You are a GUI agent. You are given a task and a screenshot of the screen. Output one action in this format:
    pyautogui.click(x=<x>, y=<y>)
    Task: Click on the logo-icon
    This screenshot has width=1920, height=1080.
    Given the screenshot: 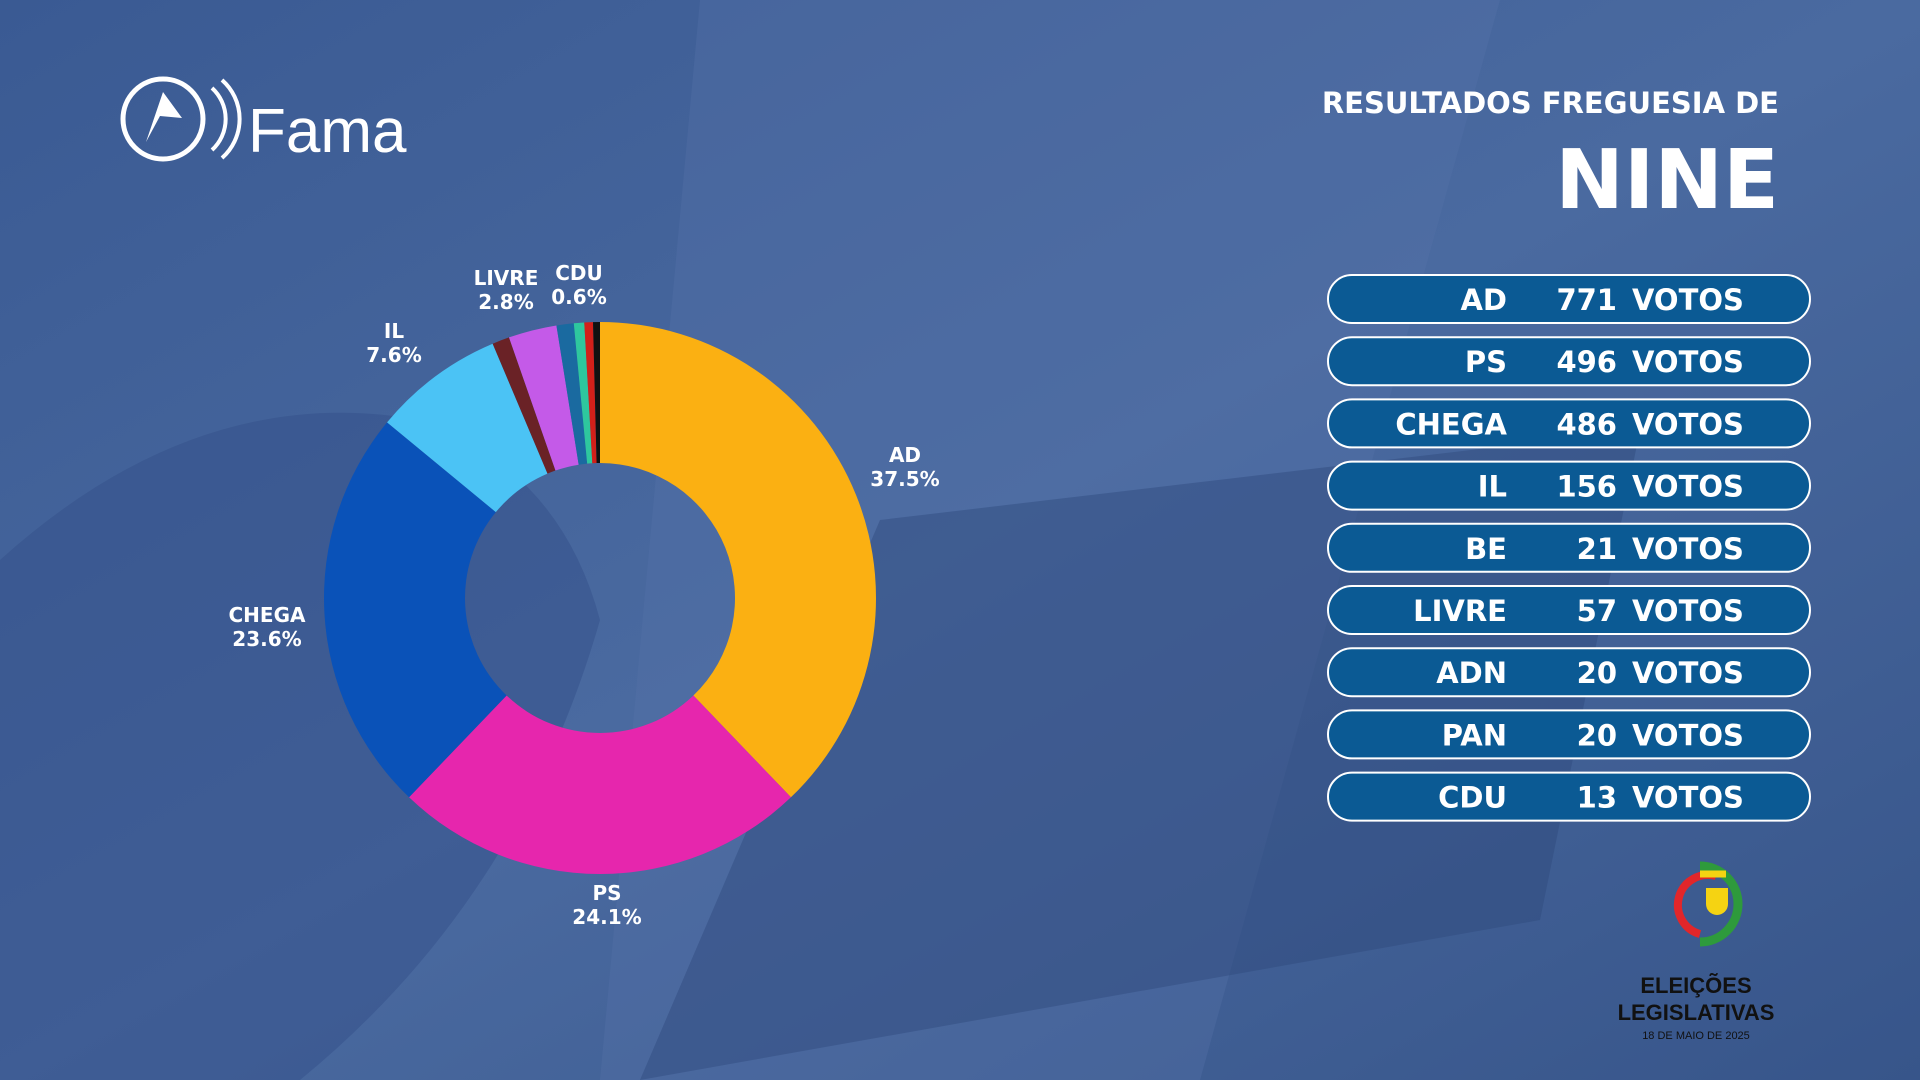 What is the action you would take?
    pyautogui.click(x=164, y=117)
    